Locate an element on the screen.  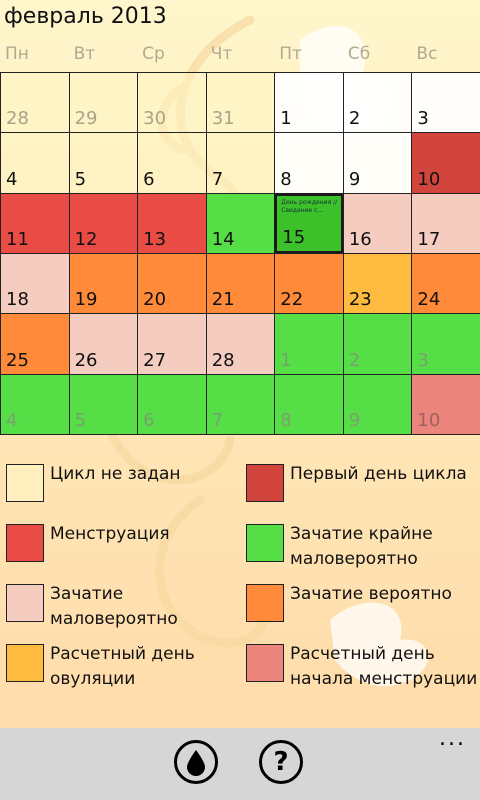
weekday-label: Сб is located at coordinates (359, 54).